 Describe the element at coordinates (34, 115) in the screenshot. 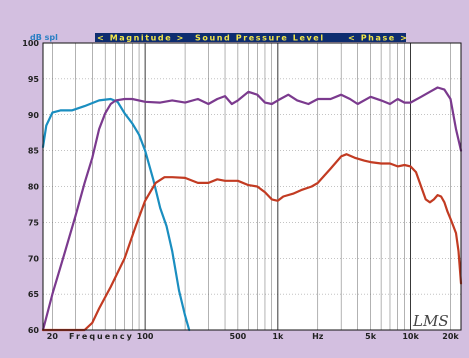

I see `y-tick-label: 90` at that location.